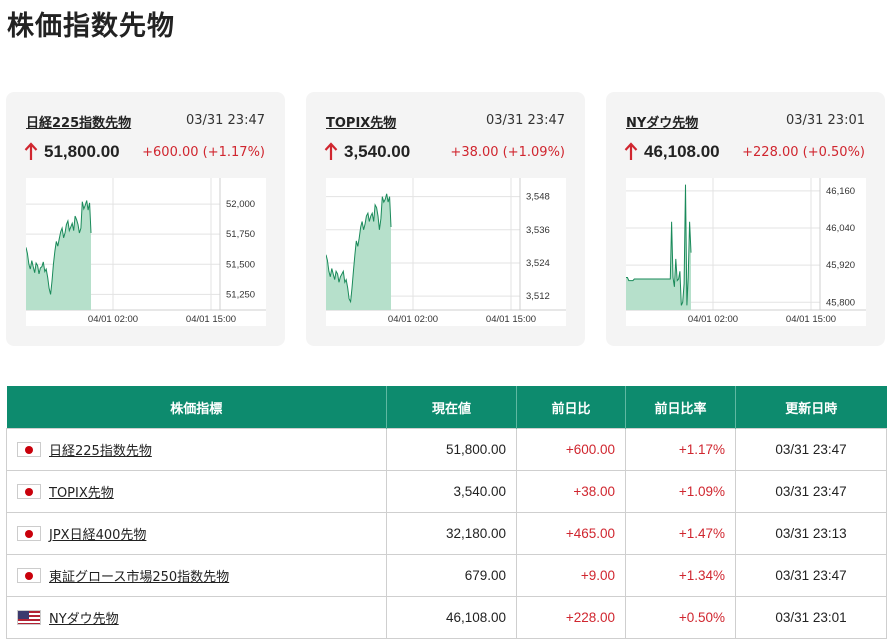 The image size is (891, 639). I want to click on change-cell: +38.00, so click(571, 491).